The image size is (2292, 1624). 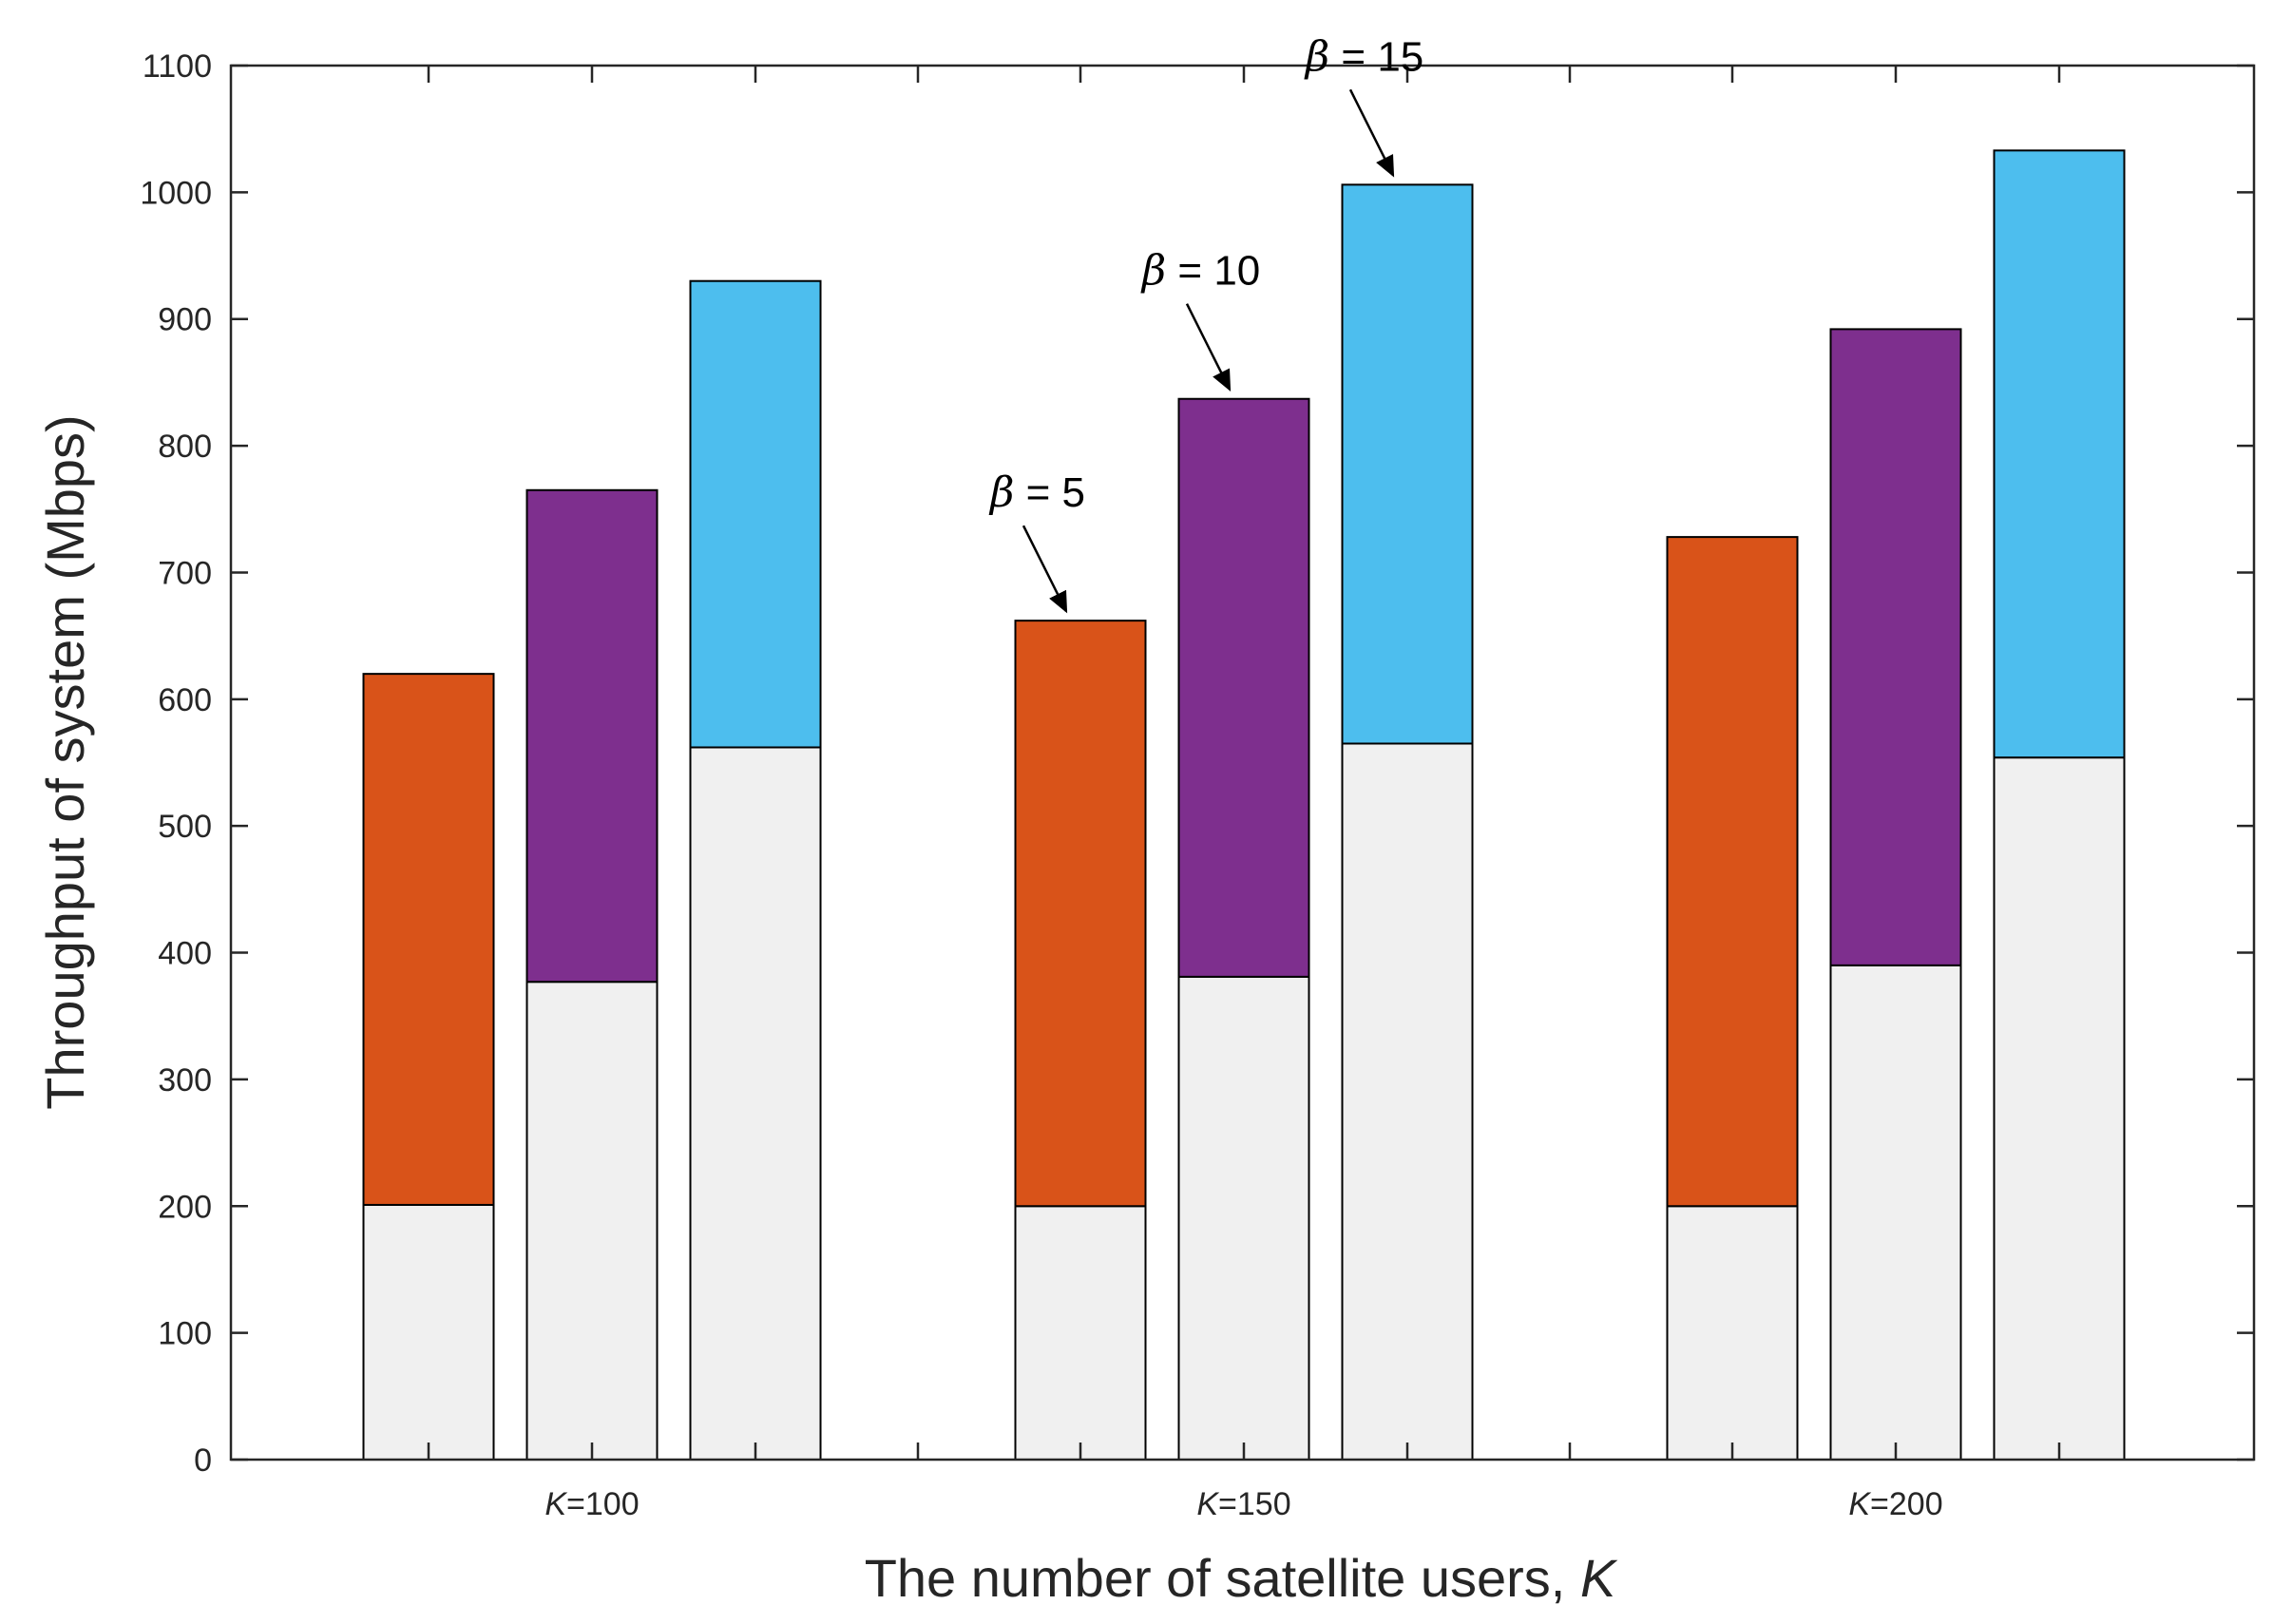 What do you see at coordinates (1376, 56) in the screenshot?
I see `annotation-value-2: = 15` at bounding box center [1376, 56].